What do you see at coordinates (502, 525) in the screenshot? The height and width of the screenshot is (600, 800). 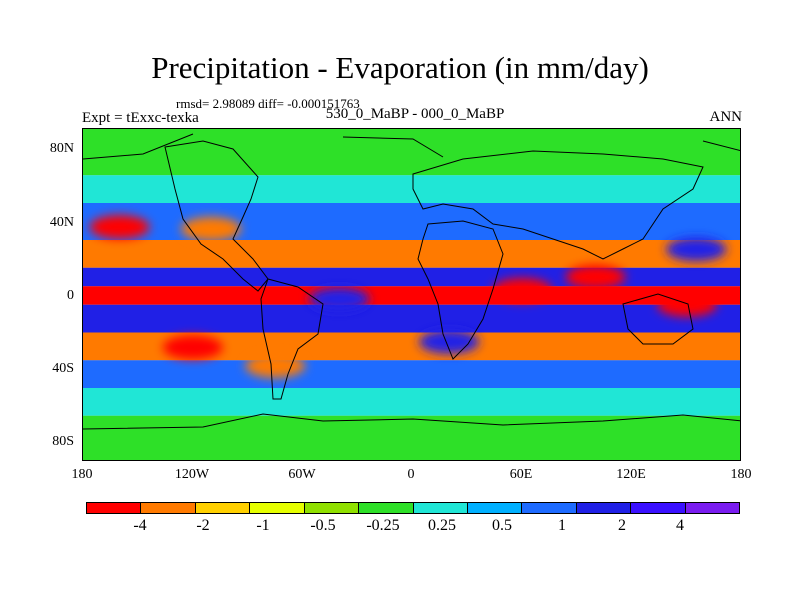 I see `colorbar-label: 0.5` at bounding box center [502, 525].